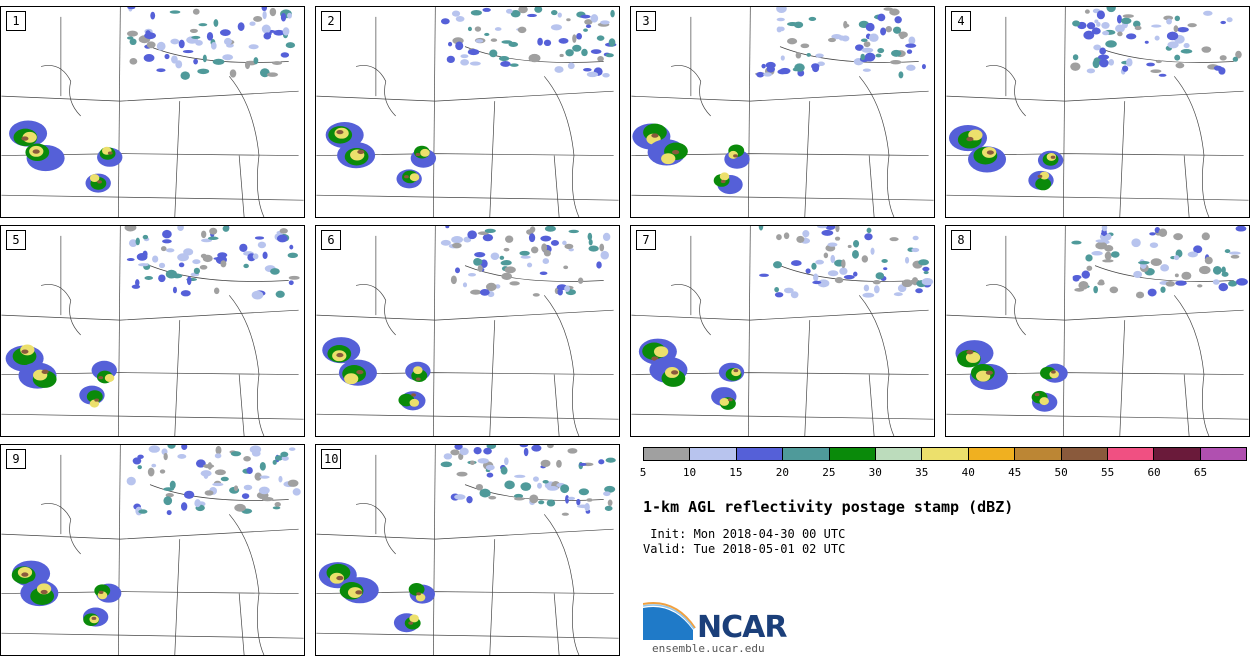 The height and width of the screenshot is (657, 1260). What do you see at coordinates (1097, 331) in the screenshot?
I see `stamp-panel-8: 8` at bounding box center [1097, 331].